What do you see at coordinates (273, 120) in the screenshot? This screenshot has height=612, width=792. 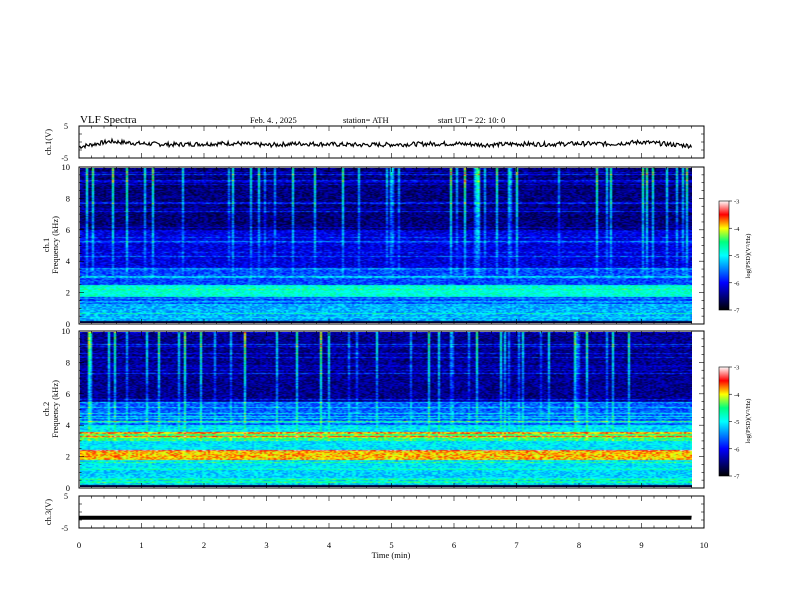 I see `date-label: Feb. 4. , 2025` at bounding box center [273, 120].